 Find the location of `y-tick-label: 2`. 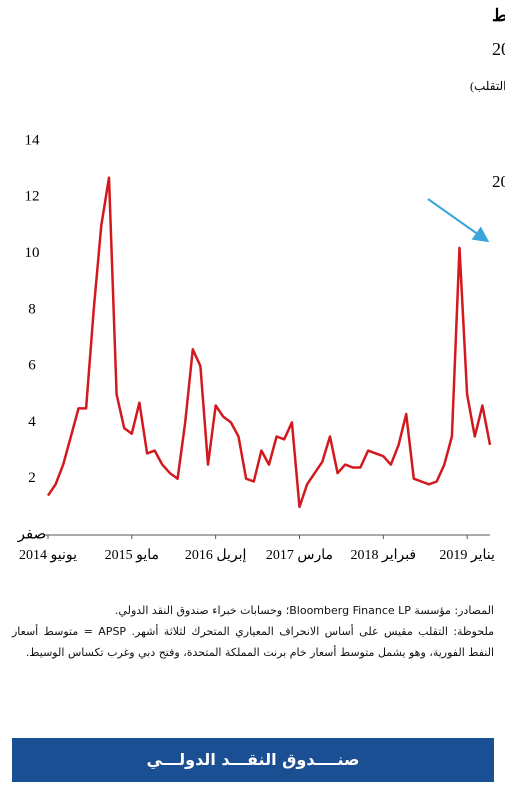

y-tick-label: 2 is located at coordinates (32, 478).